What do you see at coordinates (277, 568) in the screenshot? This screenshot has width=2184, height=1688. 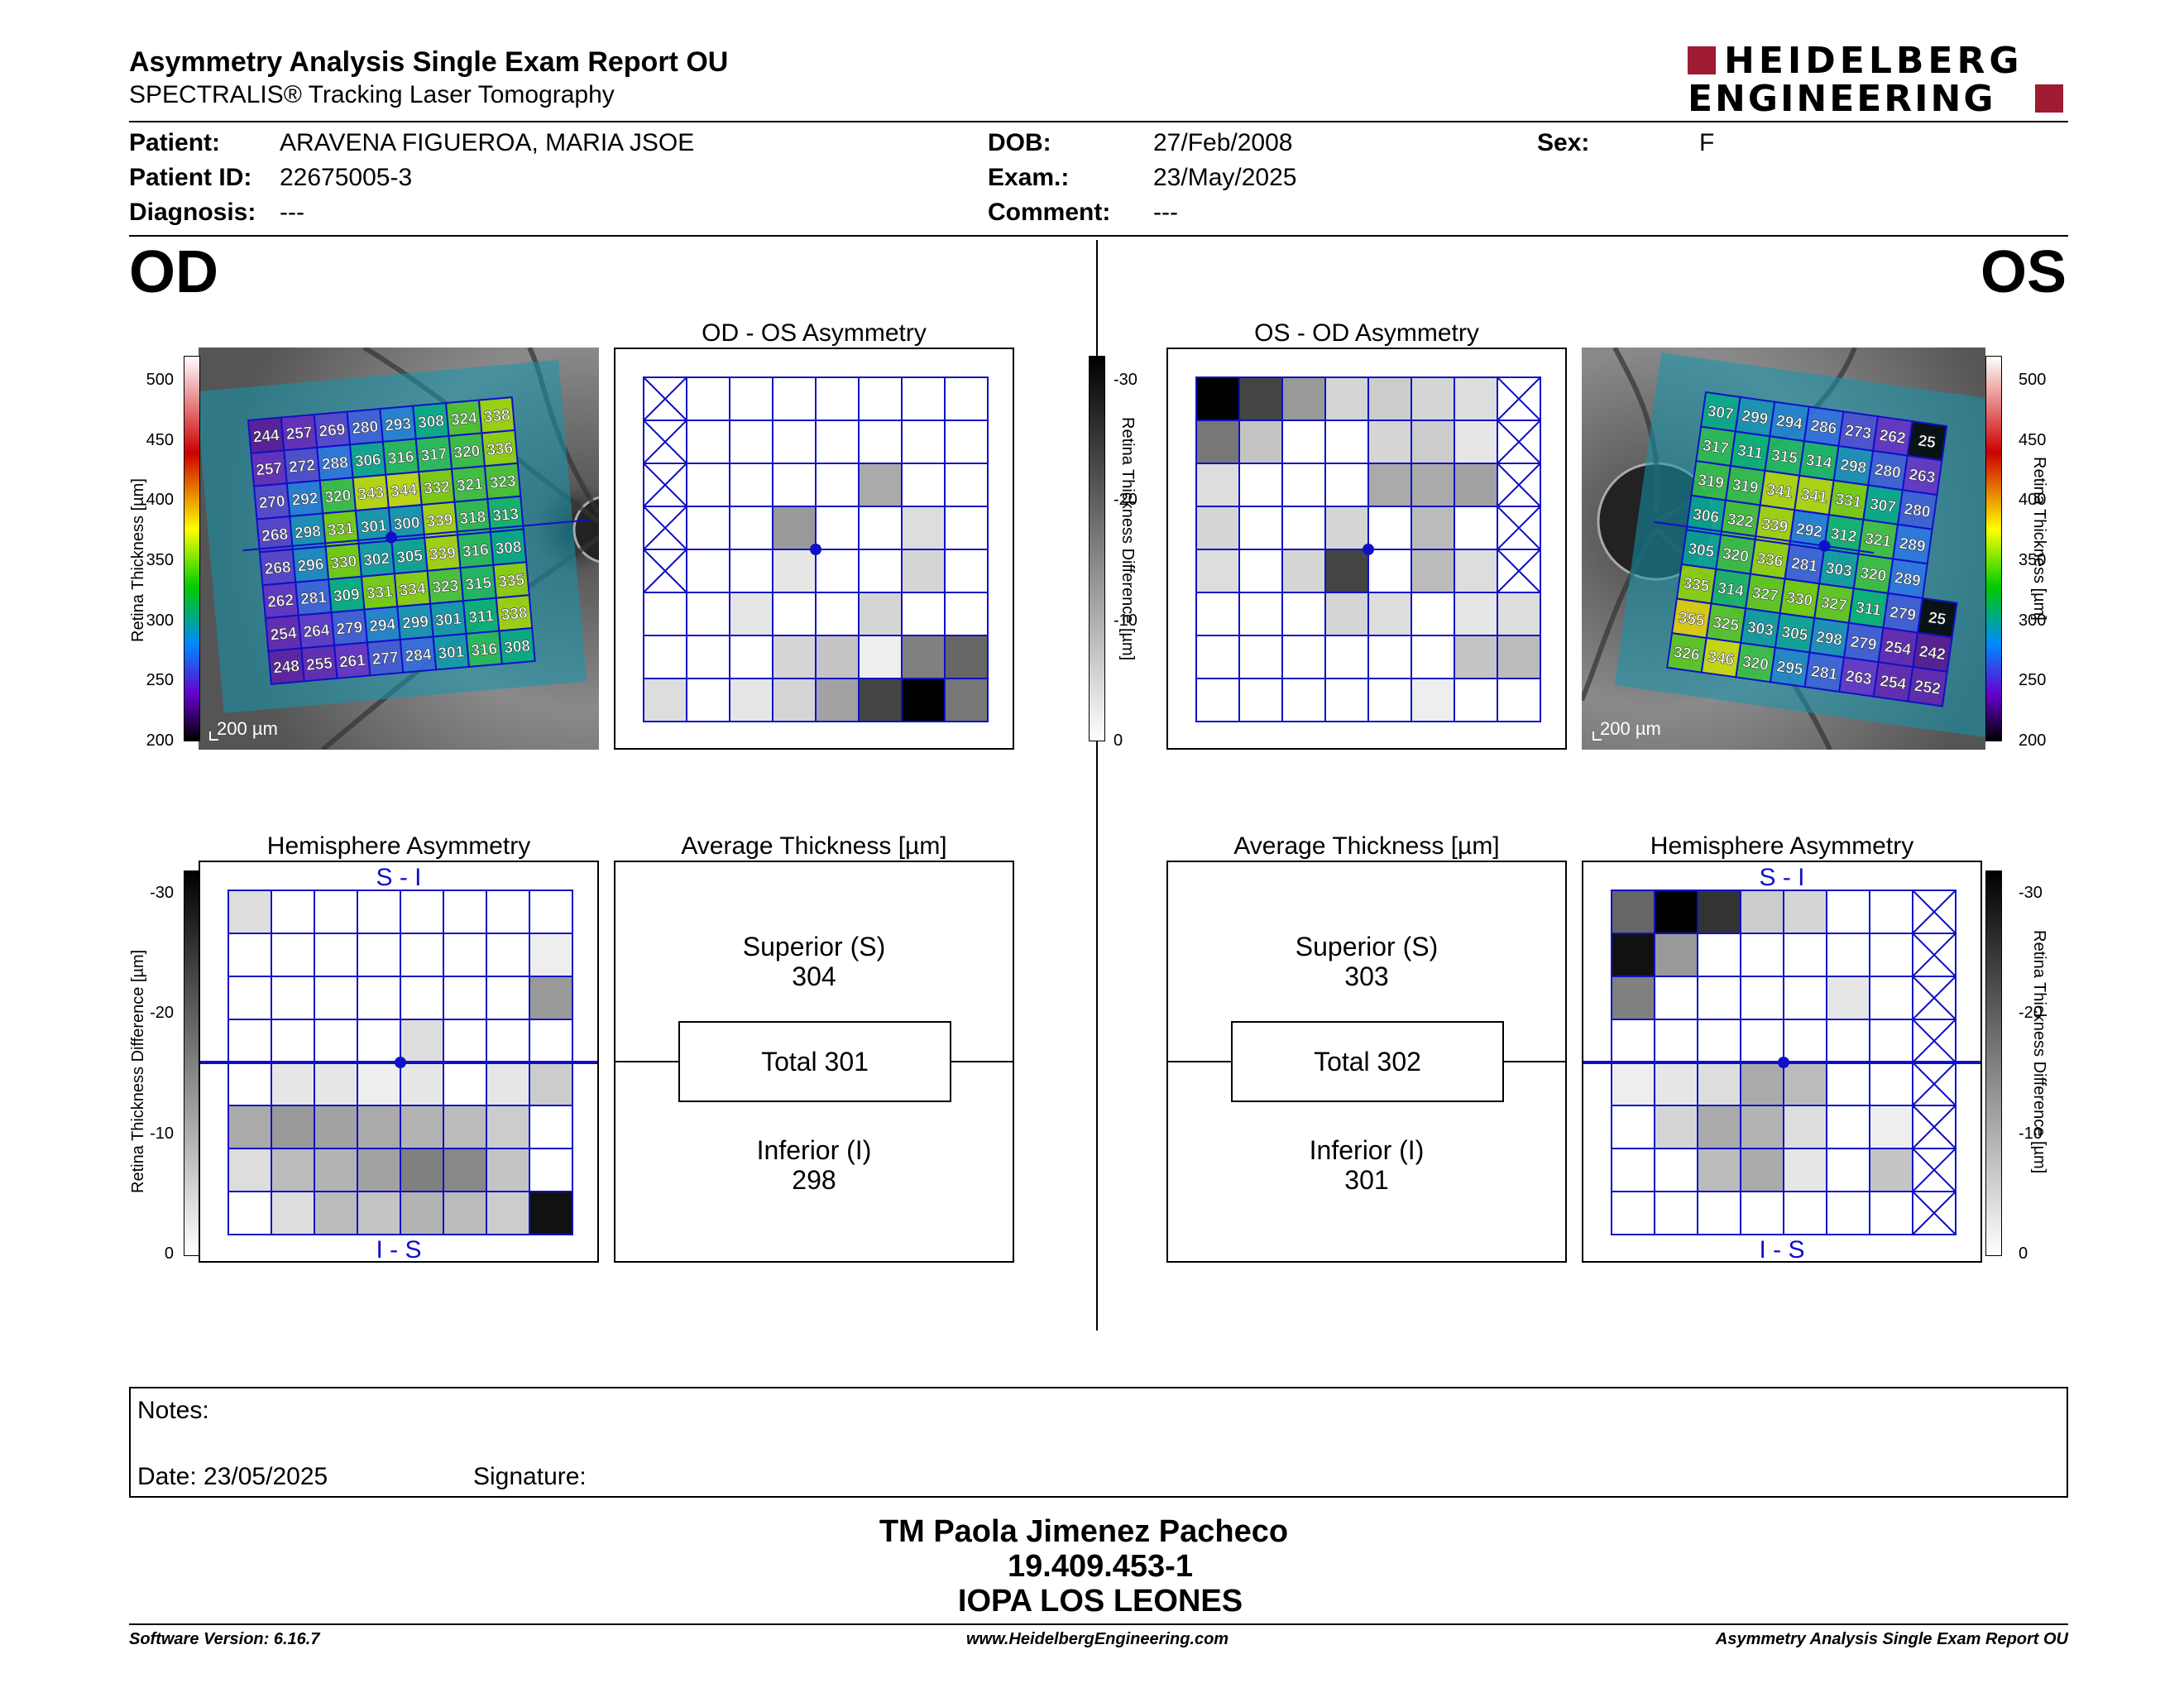 I see `od-thickness-value: 268` at bounding box center [277, 568].